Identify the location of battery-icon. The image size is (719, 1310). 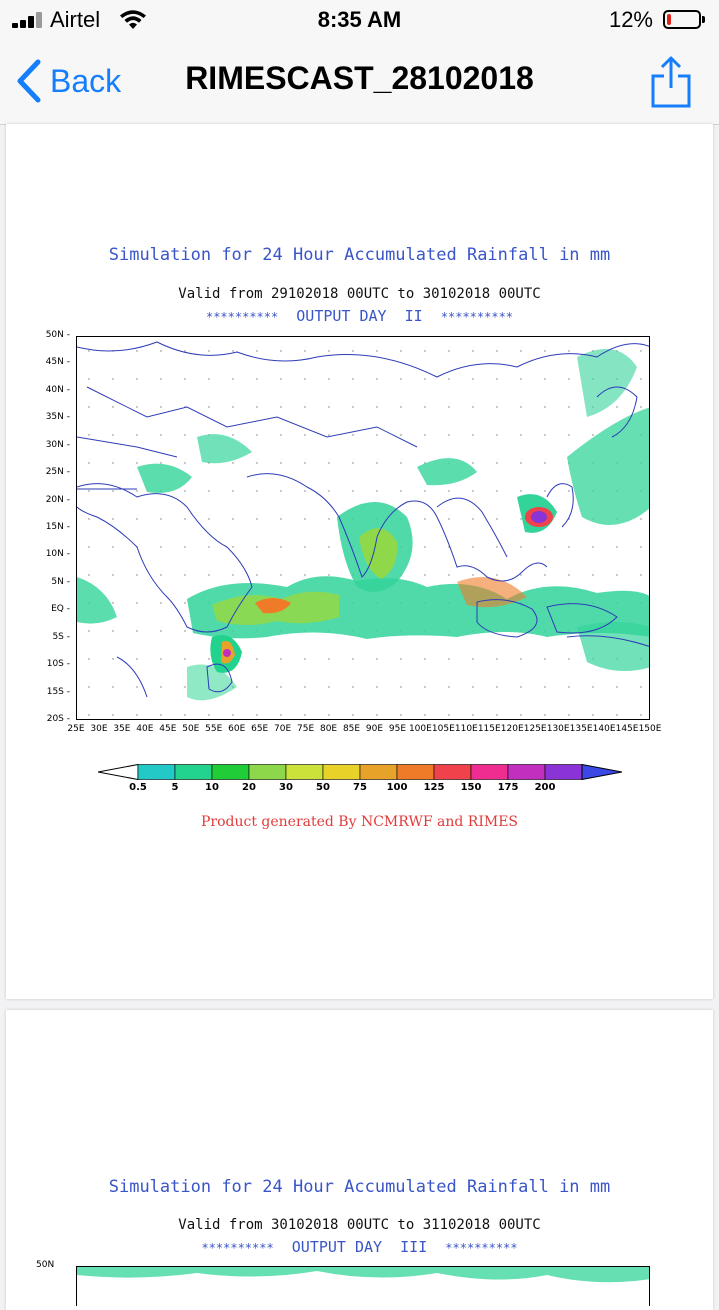
(684, 19).